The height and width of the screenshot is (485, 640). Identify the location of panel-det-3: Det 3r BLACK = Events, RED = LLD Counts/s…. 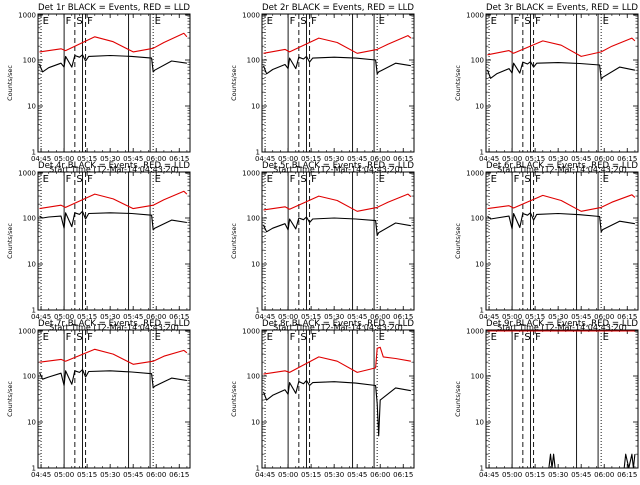
(546, 88).